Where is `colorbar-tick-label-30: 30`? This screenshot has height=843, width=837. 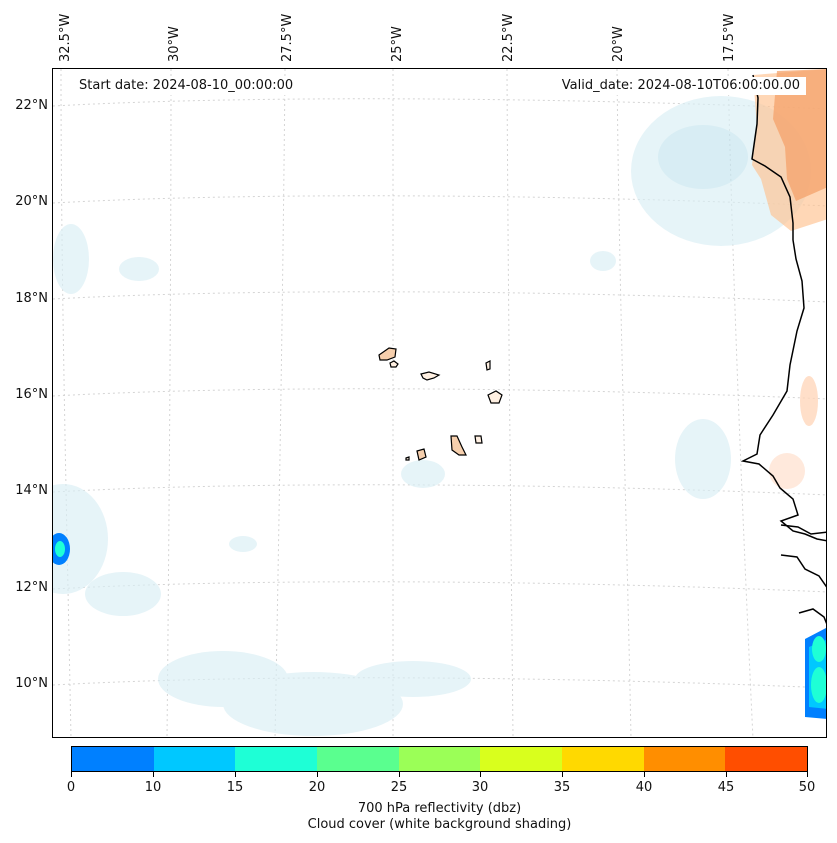
colorbar-tick-label-30: 30 is located at coordinates (480, 787).